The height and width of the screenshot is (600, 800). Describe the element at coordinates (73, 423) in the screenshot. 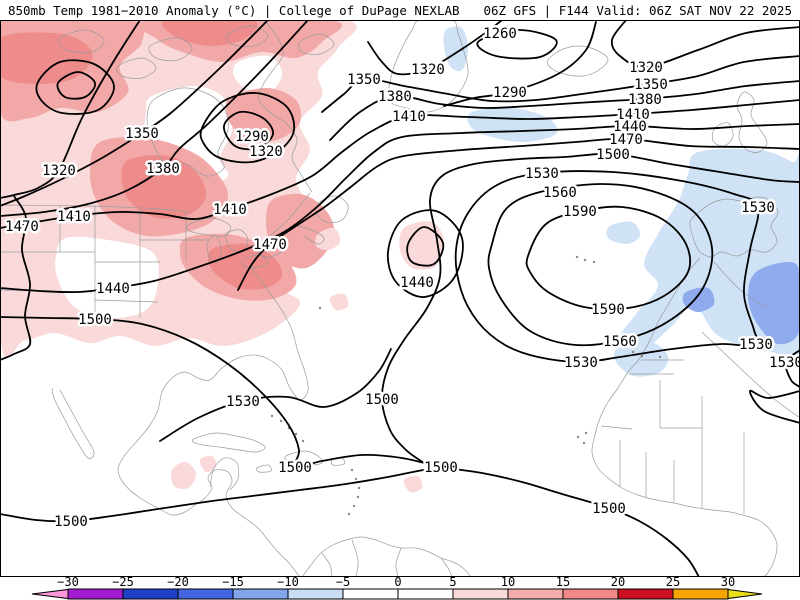

I see `baja-california` at that location.